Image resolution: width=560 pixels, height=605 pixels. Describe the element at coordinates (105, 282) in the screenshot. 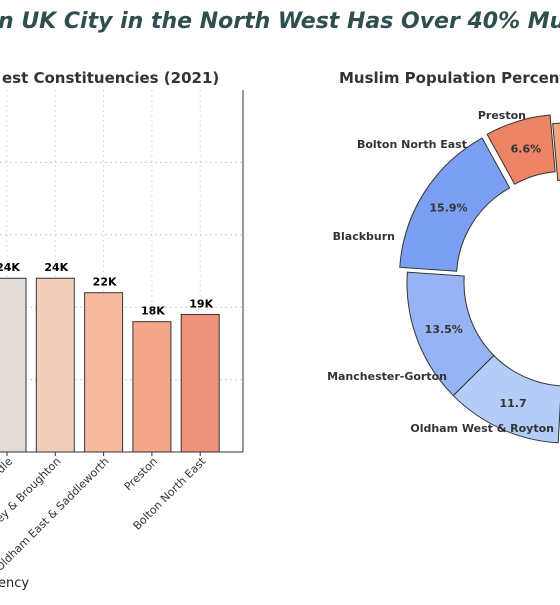

I see `bar-value-label-2: 22K` at that location.